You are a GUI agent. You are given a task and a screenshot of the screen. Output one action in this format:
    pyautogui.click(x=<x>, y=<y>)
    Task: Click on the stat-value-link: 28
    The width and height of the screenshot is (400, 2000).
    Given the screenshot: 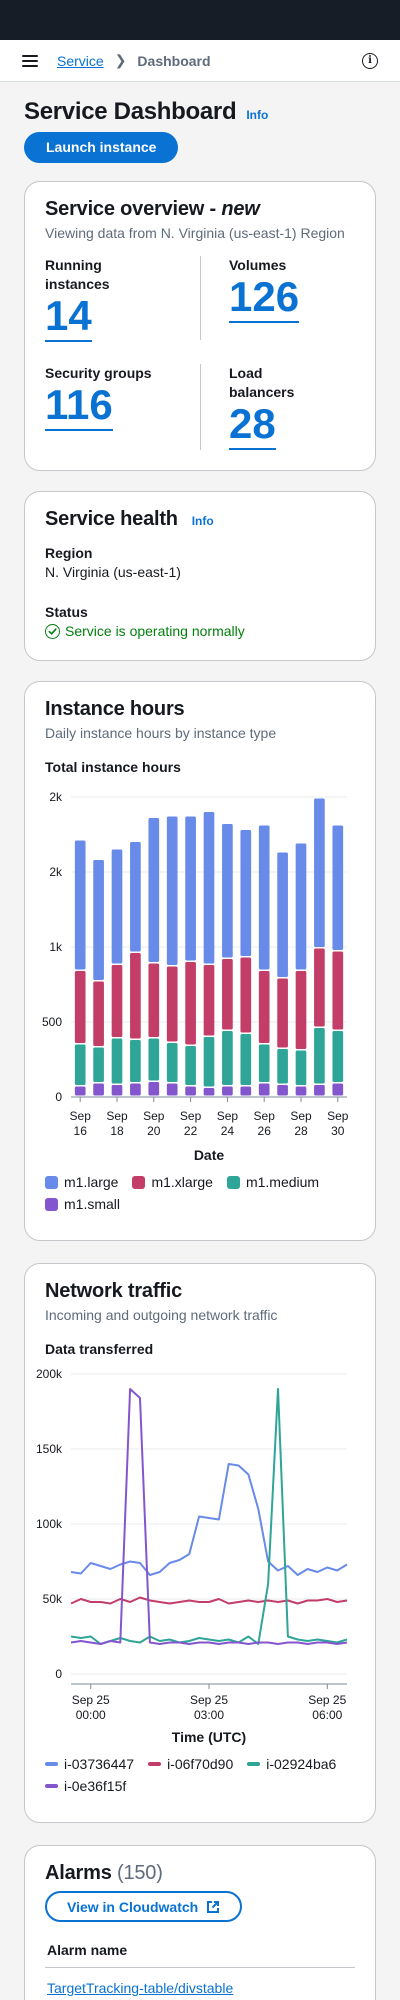 What is the action you would take?
    pyautogui.click(x=252, y=426)
    